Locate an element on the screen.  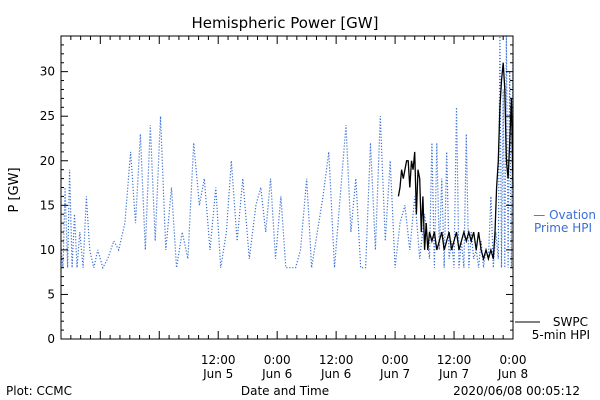
y-tick-label: 10 is located at coordinates (47, 250).